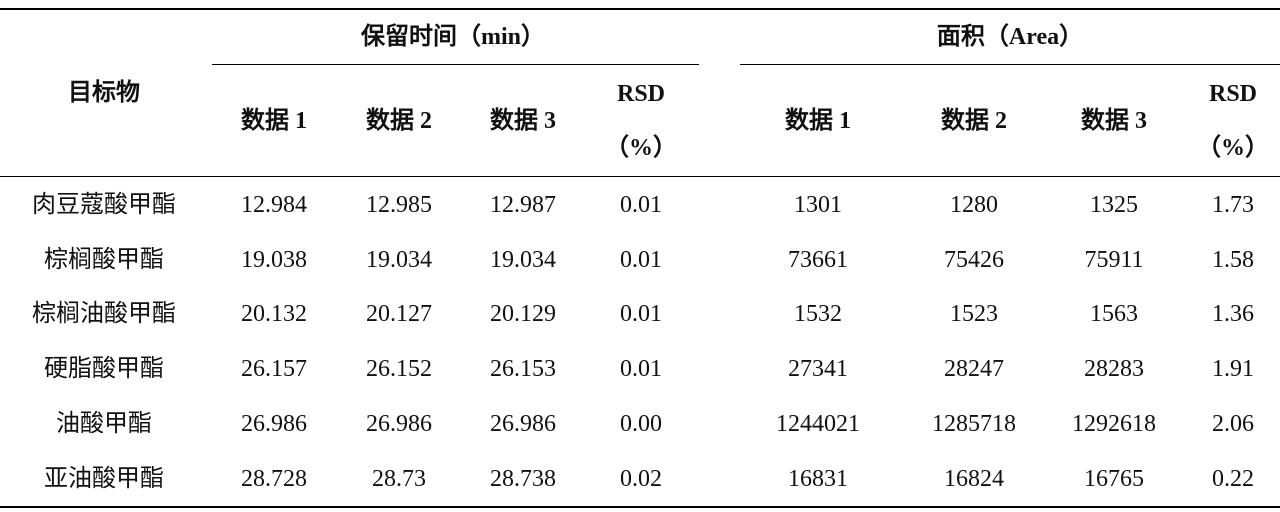 This screenshot has height=512, width=1280. What do you see at coordinates (1114, 369) in the screenshot?
I see `area-data3-cell: 28283` at bounding box center [1114, 369].